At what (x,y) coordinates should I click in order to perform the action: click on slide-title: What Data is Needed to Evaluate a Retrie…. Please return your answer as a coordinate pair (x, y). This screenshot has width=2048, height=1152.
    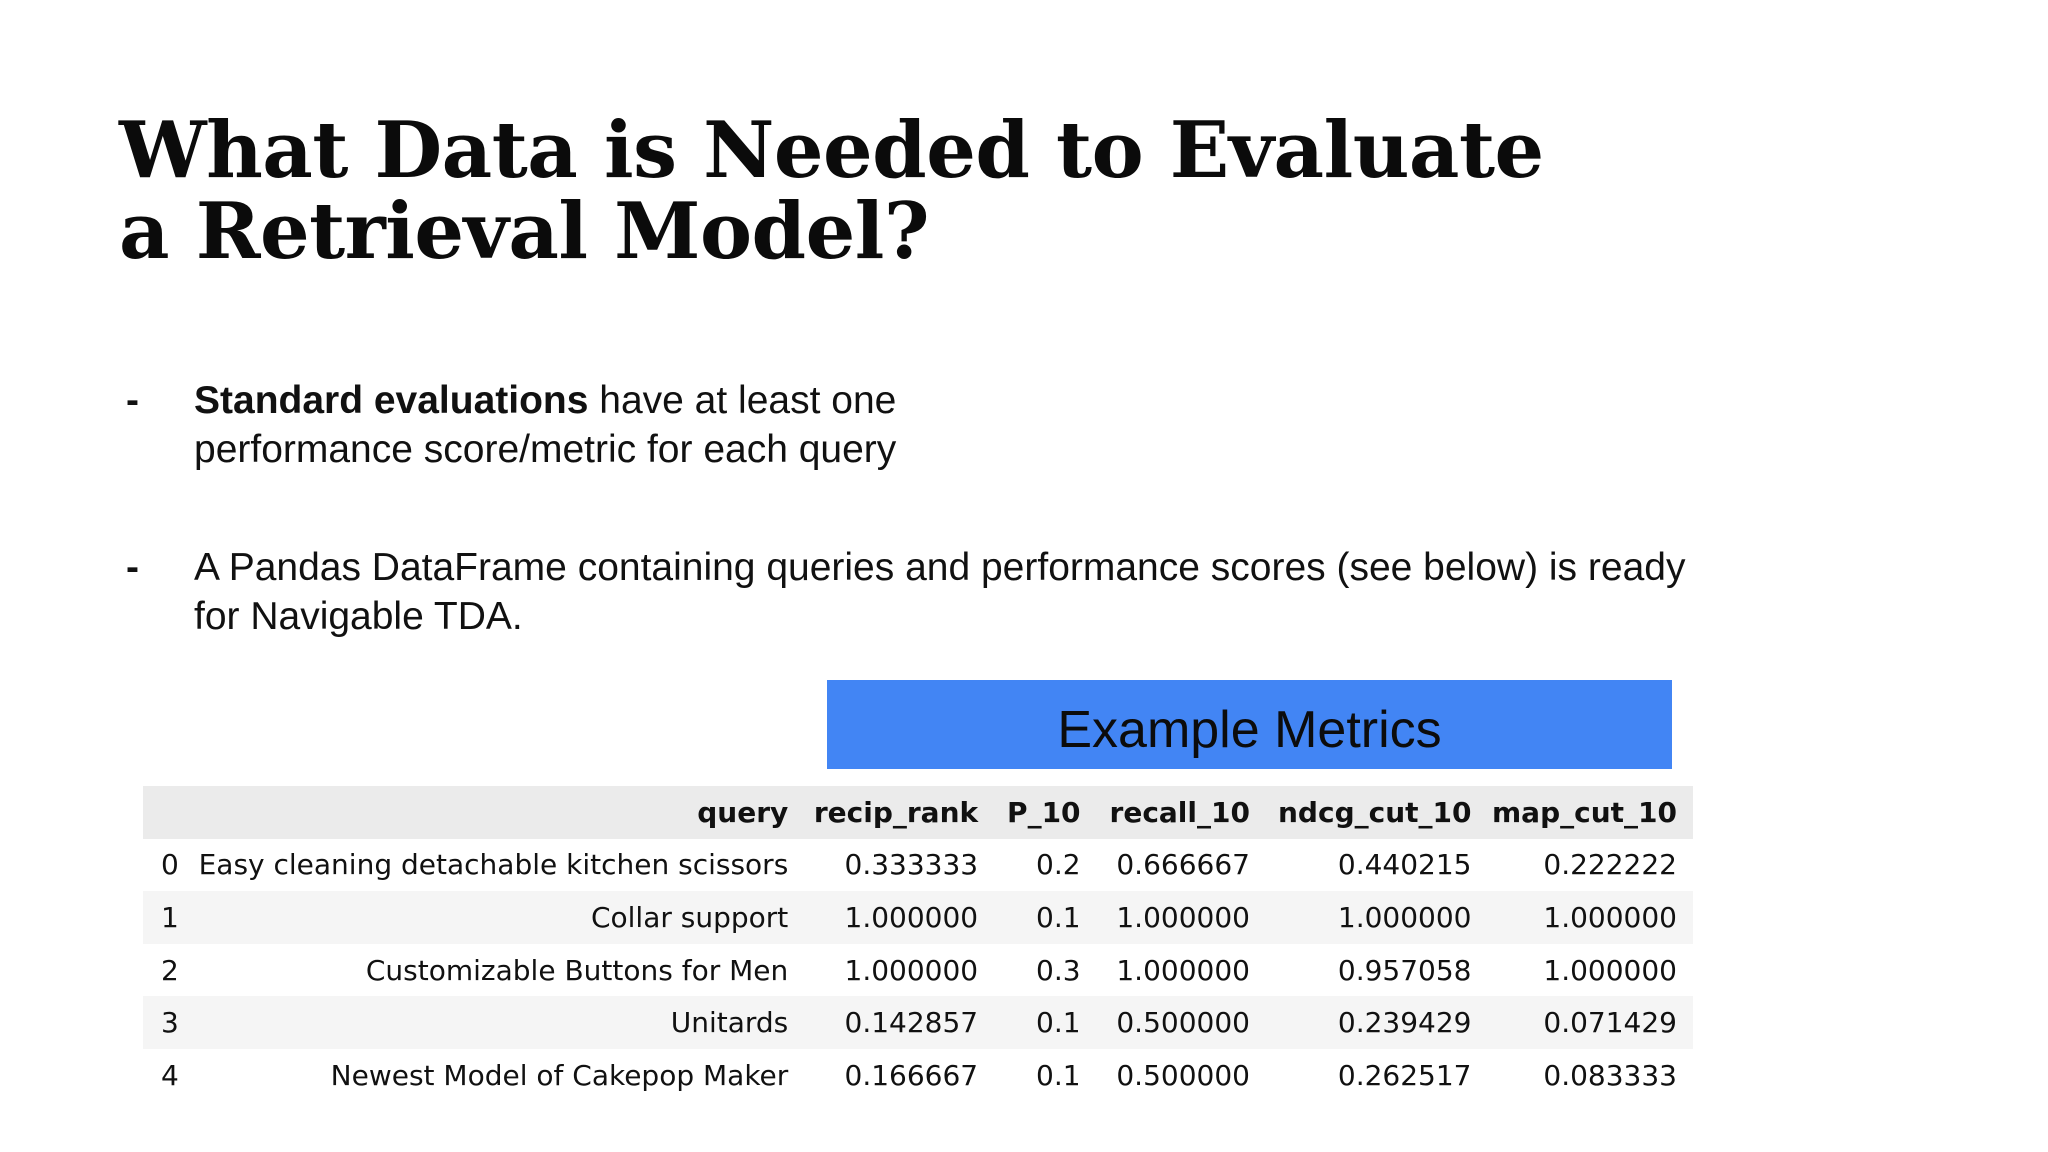
    Looking at the image, I should click on (831, 191).